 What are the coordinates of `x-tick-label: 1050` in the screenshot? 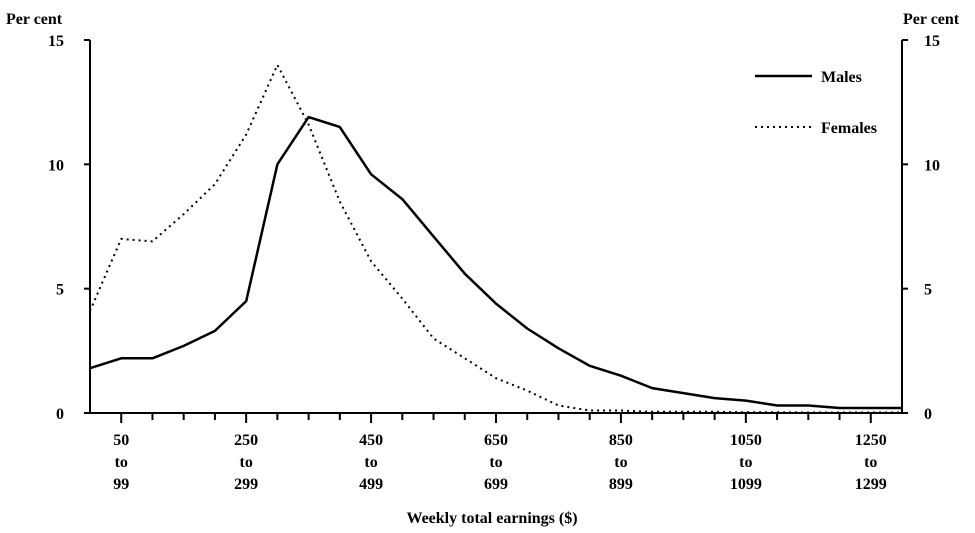 It's located at (746, 440).